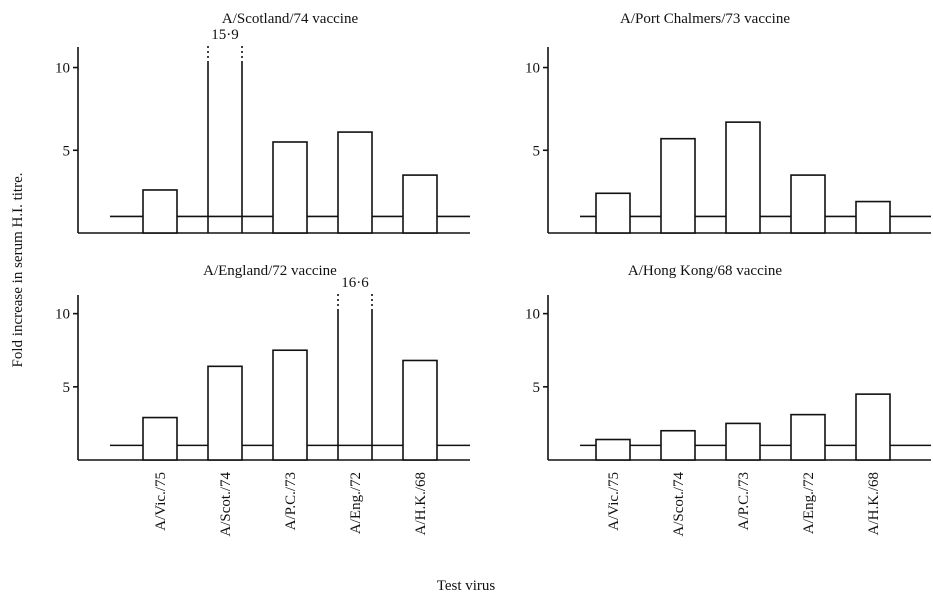  Describe the element at coordinates (355, 283) in the screenshot. I see `value-label: 16·6` at that location.